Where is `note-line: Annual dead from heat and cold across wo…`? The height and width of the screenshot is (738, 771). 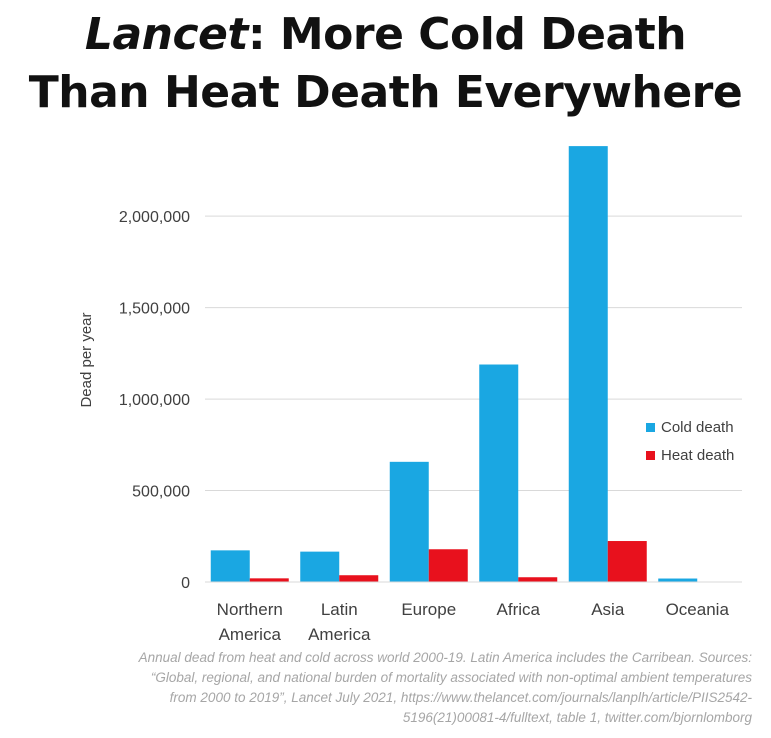 note-line: Annual dead from heat and cold across wo… is located at coordinates (445, 657).